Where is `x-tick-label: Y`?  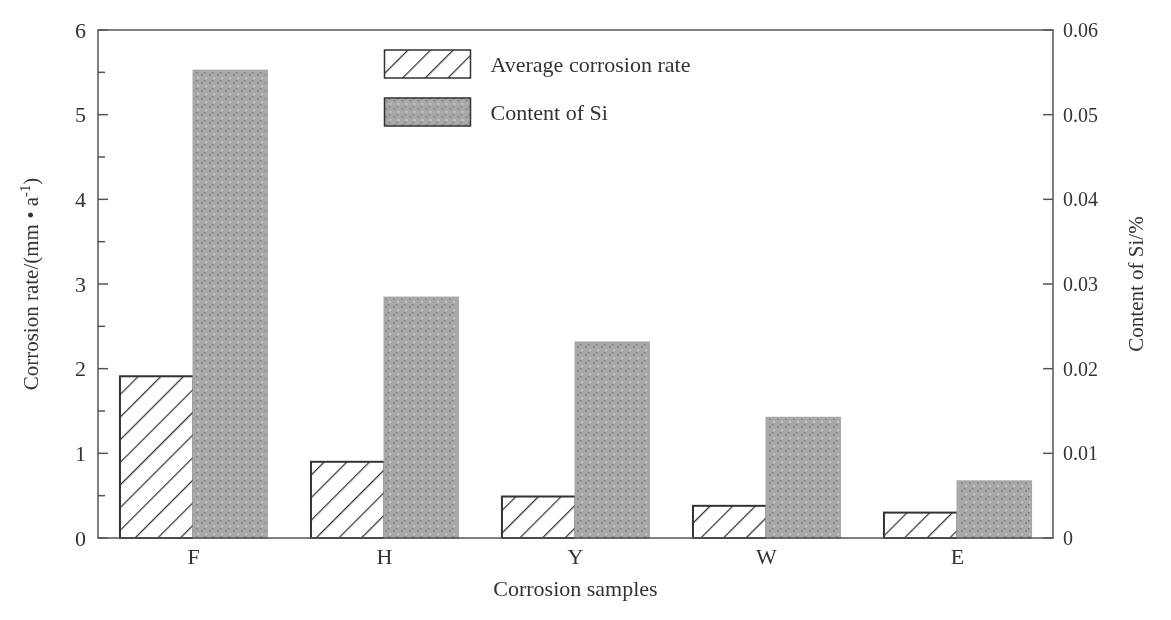
x-tick-label: Y is located at coordinates (575, 556).